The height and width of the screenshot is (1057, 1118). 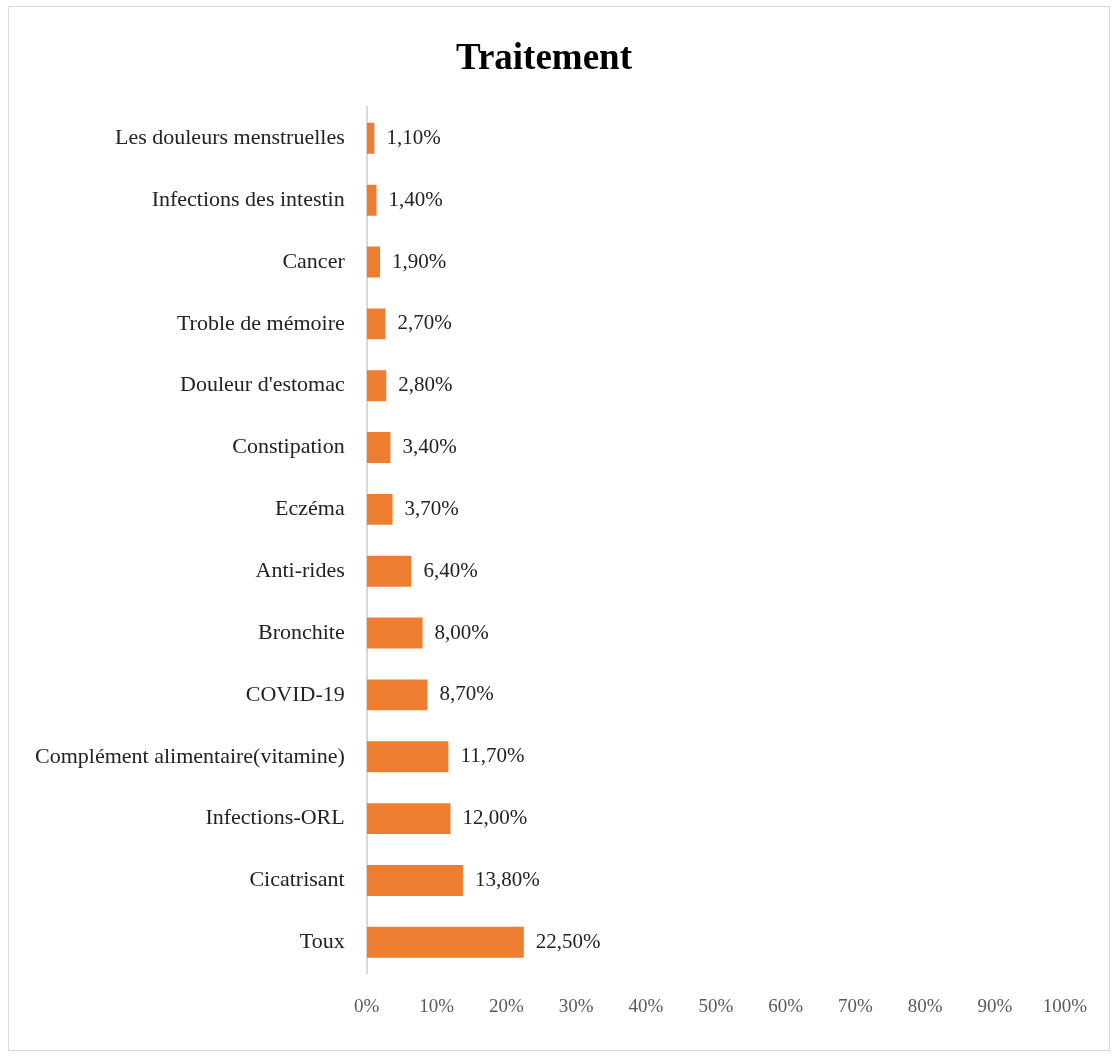 I want to click on x-tick-label: 20%, so click(x=506, y=1005).